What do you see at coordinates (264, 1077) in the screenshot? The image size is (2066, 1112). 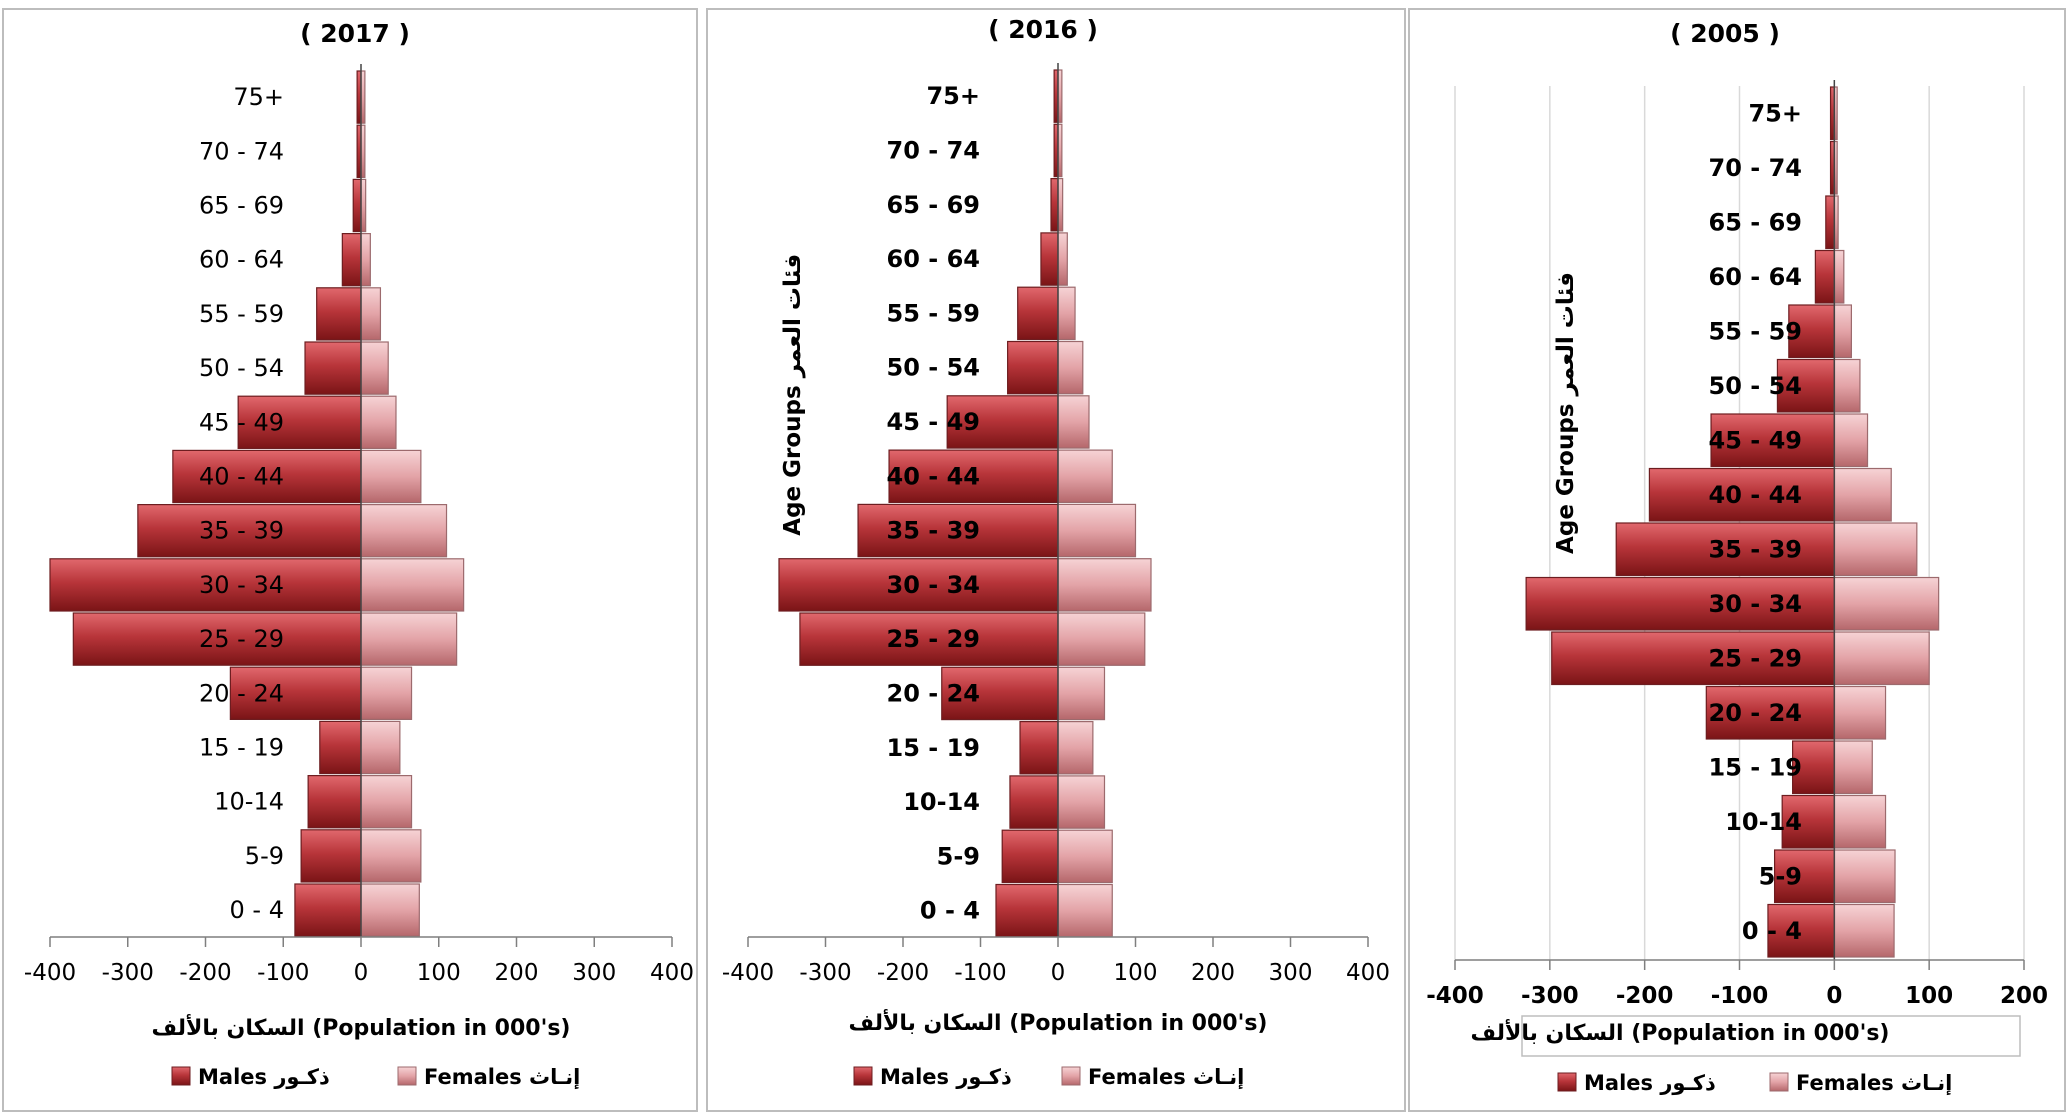 I see `legend-label-male: Males ذكـور` at bounding box center [264, 1077].